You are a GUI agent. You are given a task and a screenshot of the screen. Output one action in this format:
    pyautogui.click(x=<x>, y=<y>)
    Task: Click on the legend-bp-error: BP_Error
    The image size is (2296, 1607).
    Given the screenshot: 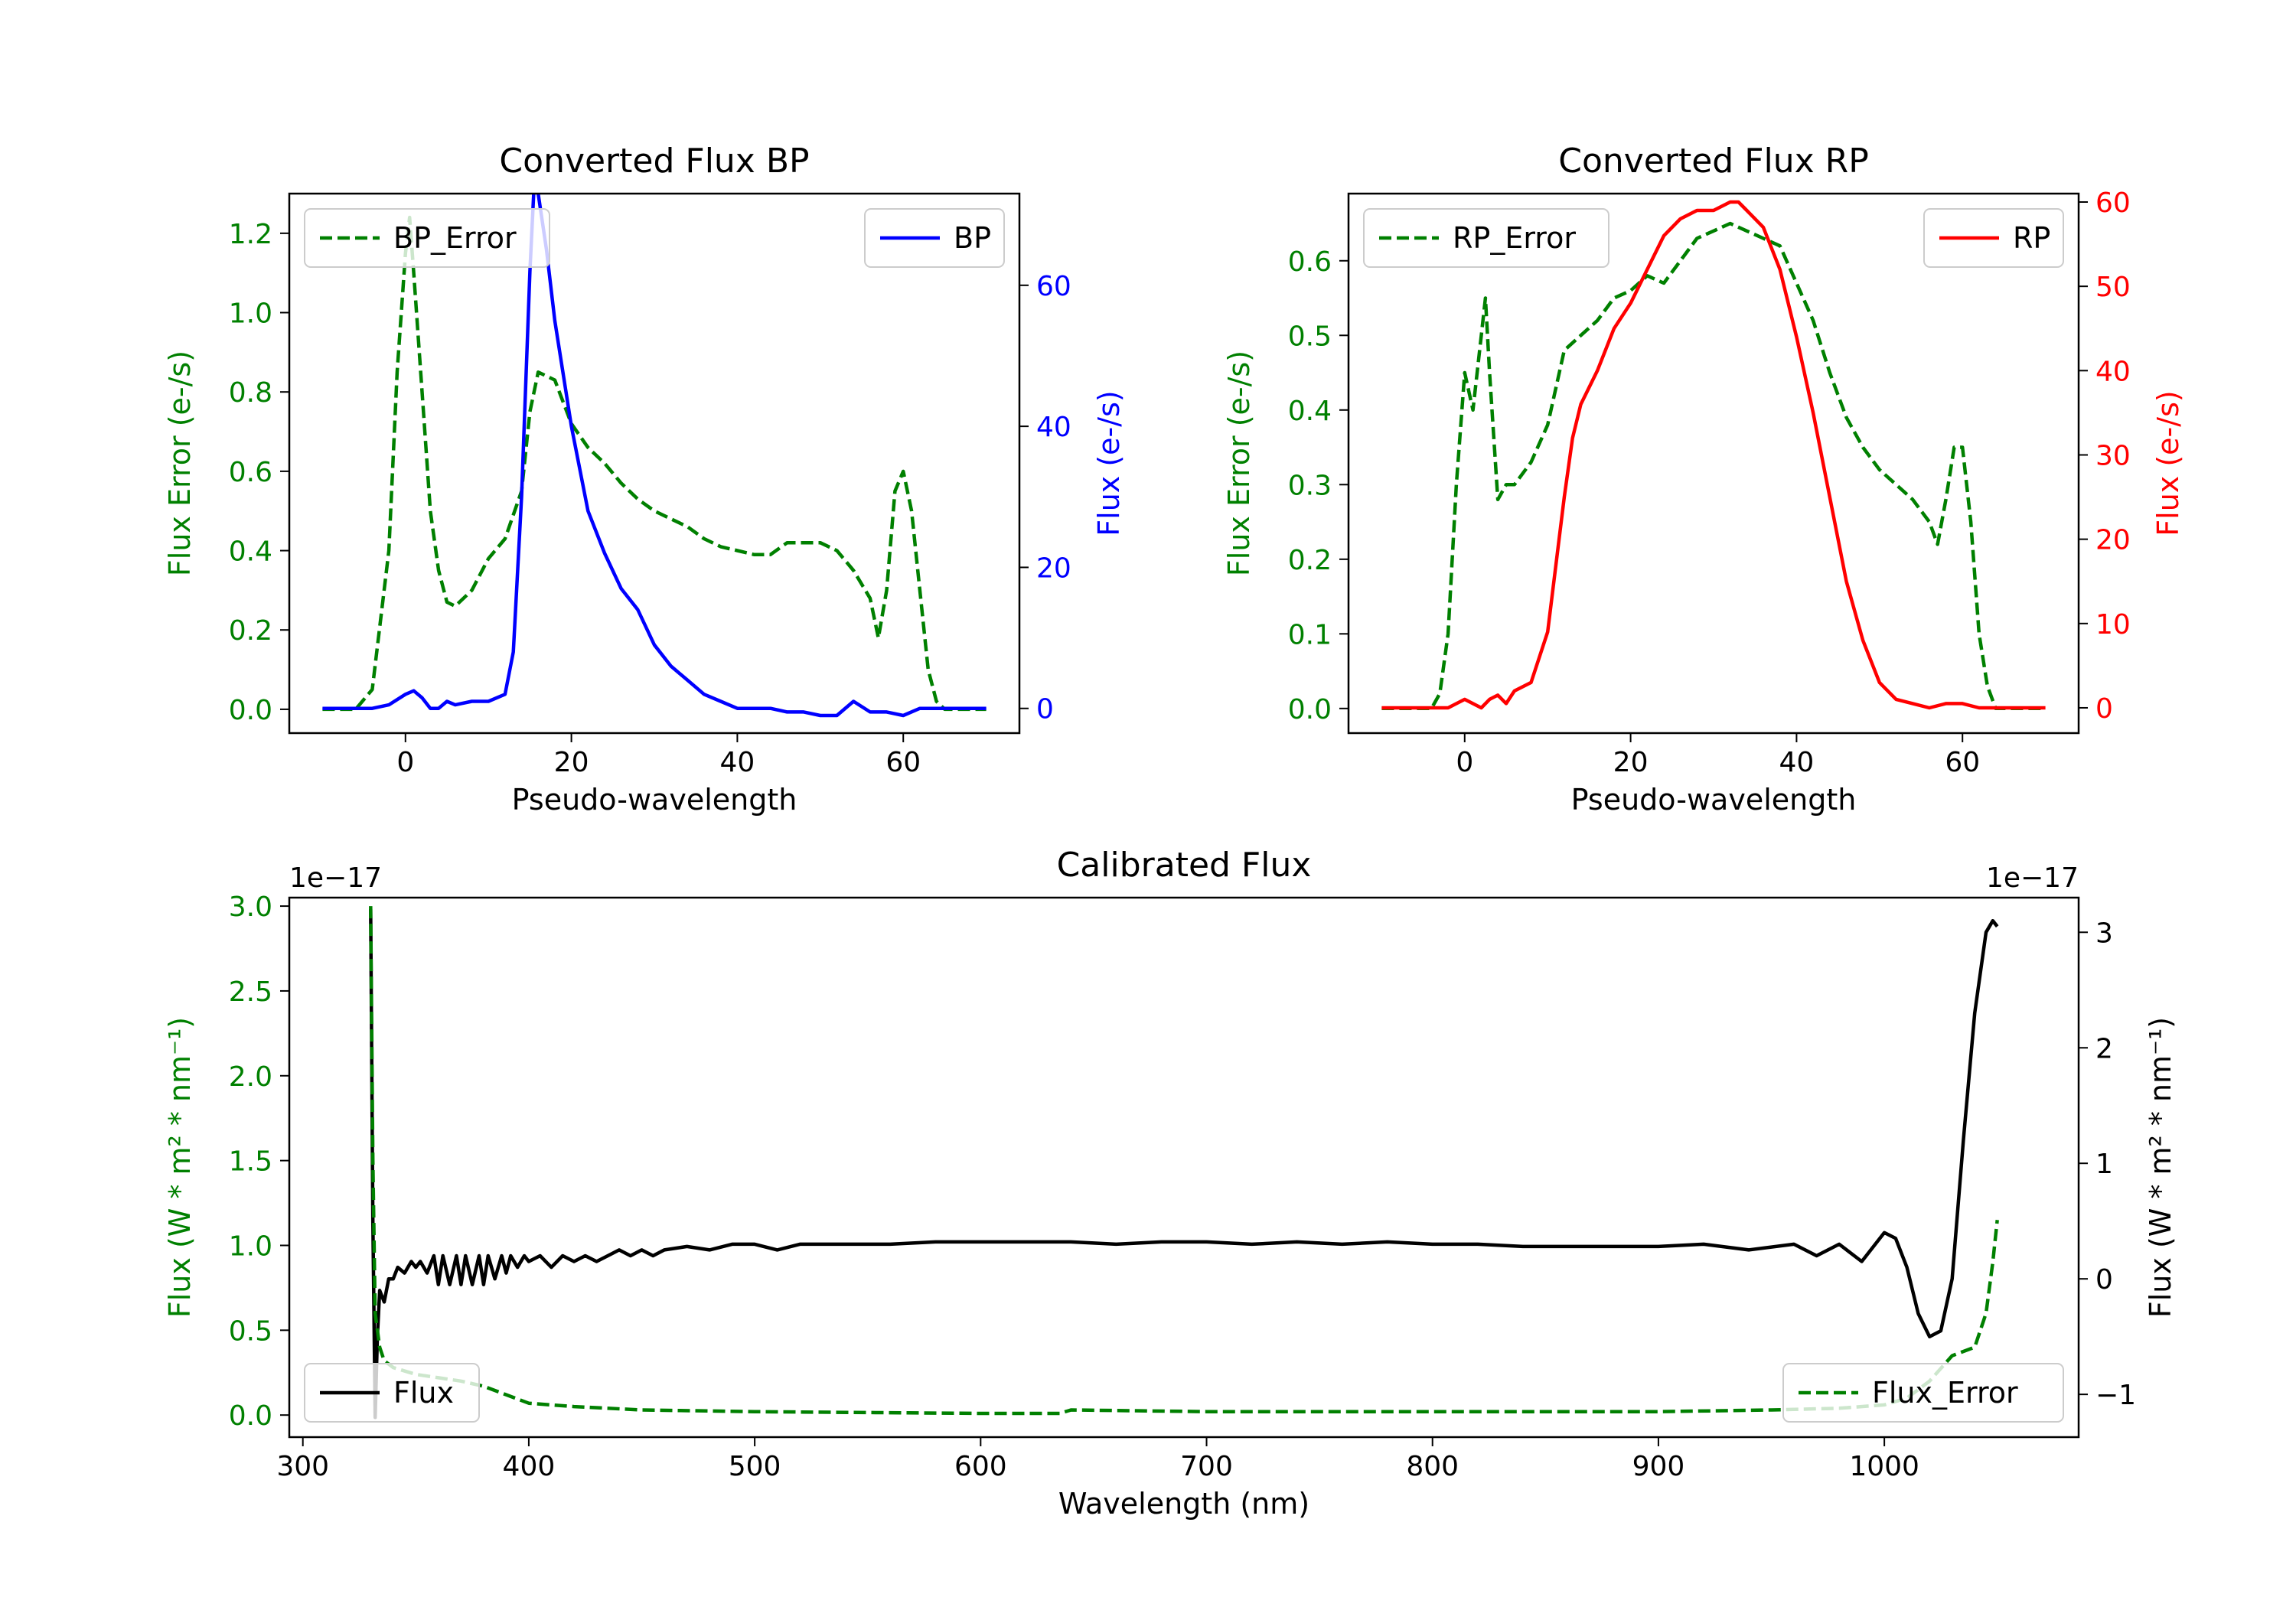 What is the action you would take?
    pyautogui.click(x=427, y=238)
    